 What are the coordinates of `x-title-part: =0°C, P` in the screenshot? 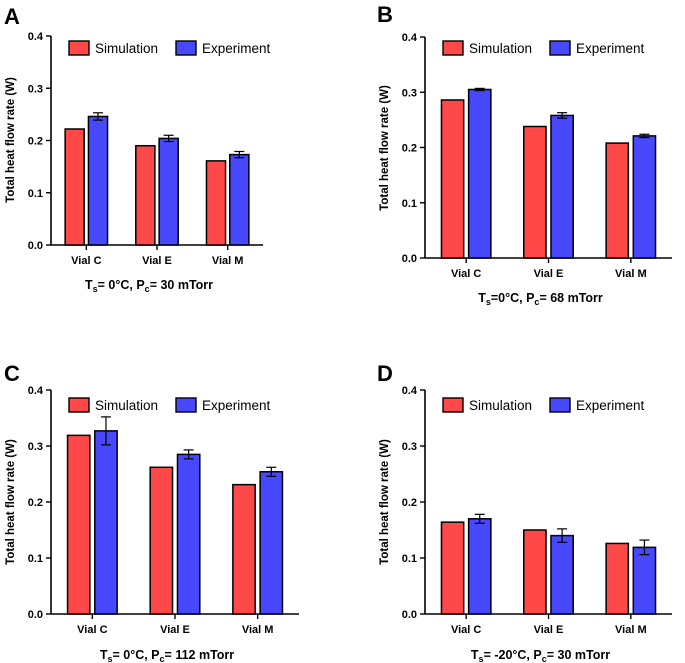 It's located at (513, 298).